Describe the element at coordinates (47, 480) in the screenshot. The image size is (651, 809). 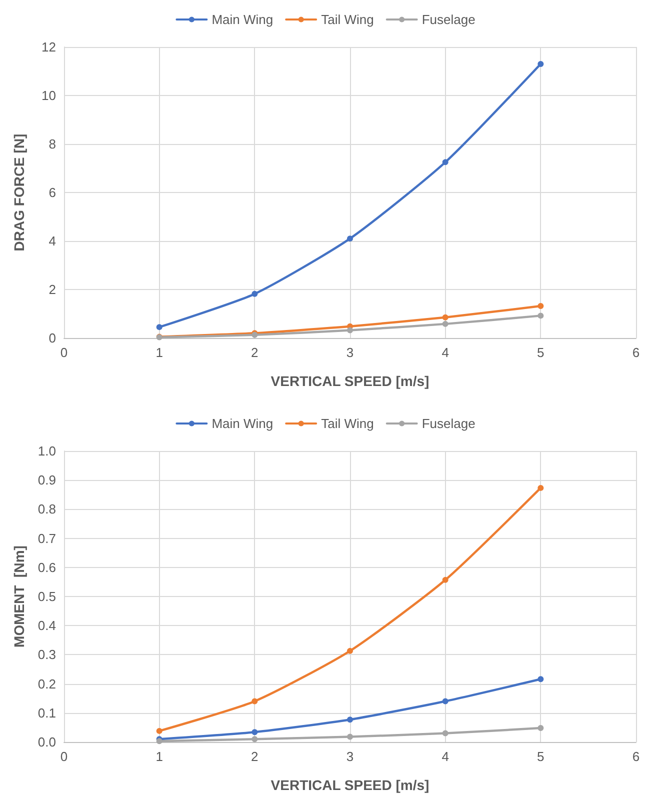
I see `y-tick-label: 0.9` at that location.